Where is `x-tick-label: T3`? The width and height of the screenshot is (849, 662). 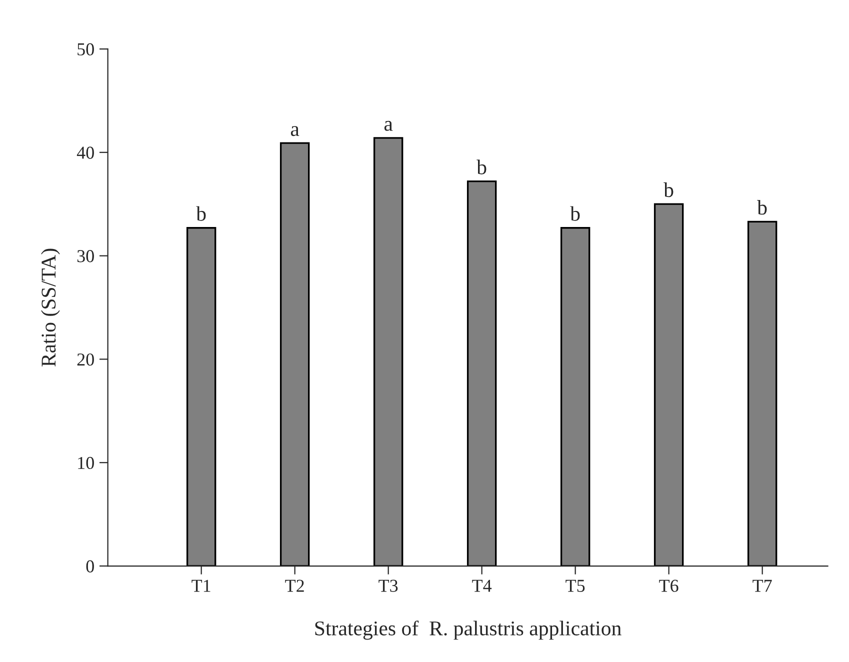
x-tick-label: T3 is located at coordinates (388, 586).